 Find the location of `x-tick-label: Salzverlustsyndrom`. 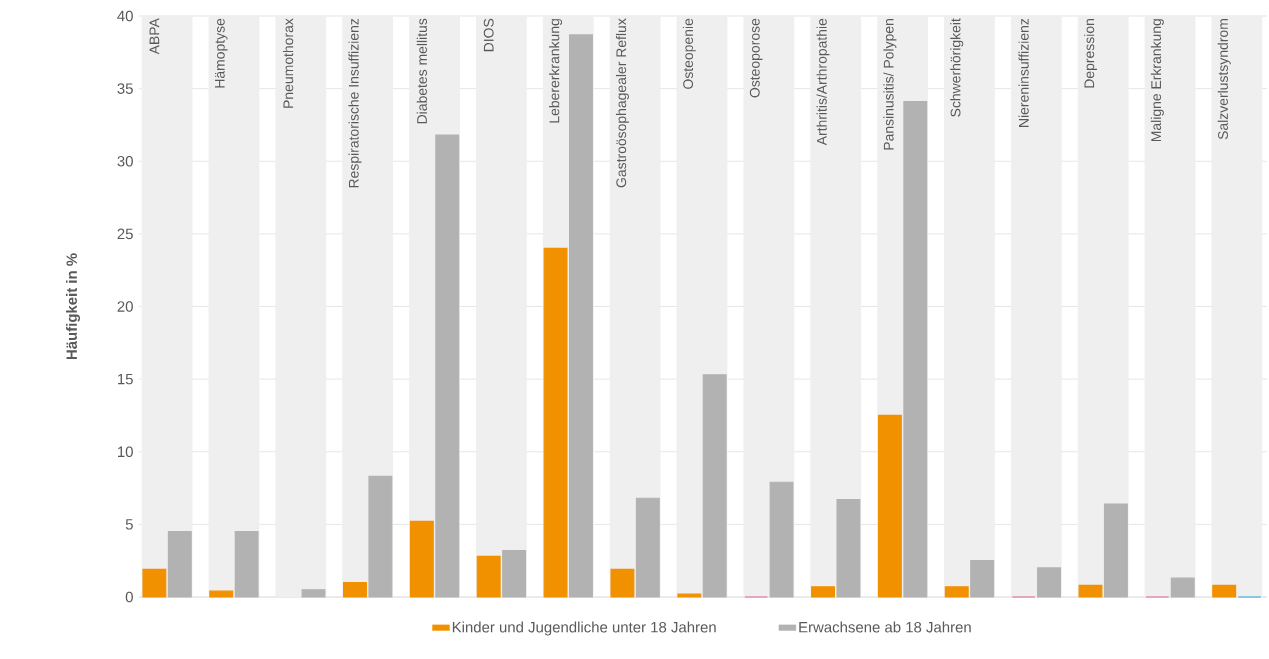

x-tick-label: Salzverlustsyndrom is located at coordinates (1224, 79).